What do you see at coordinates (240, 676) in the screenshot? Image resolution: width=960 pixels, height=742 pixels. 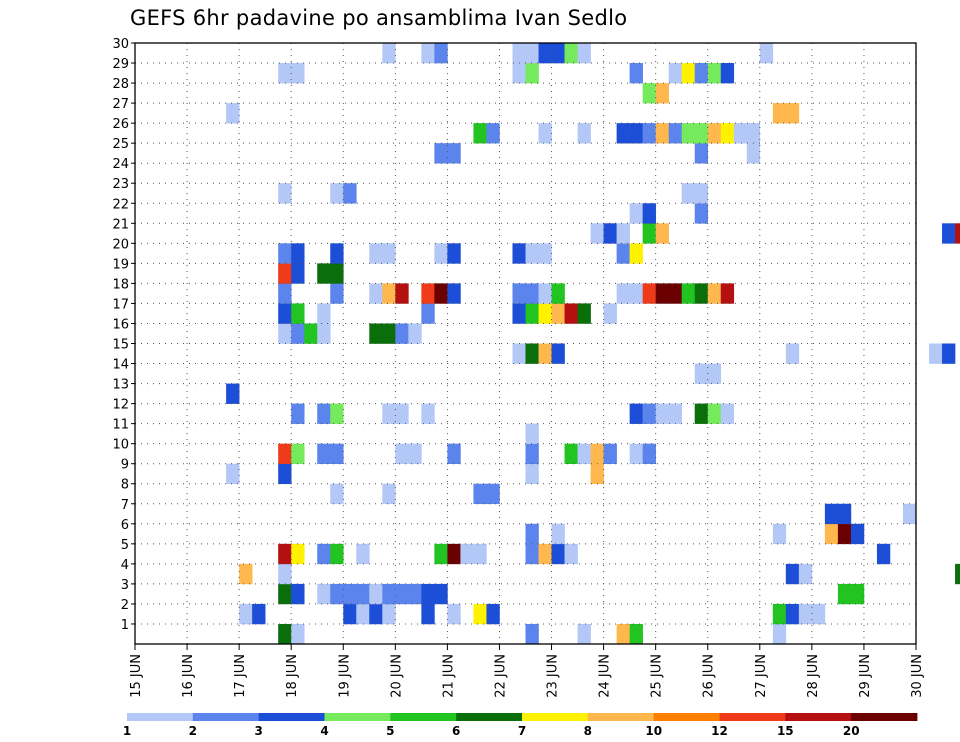 I see `x-tick-label: 17 JUN` at bounding box center [240, 676].